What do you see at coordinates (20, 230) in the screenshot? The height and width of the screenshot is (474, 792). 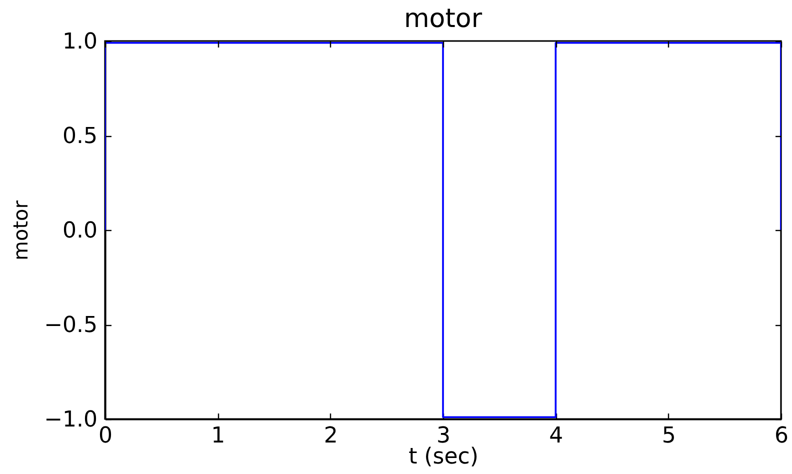 I see `y-axis-title: motor` at bounding box center [20, 230].